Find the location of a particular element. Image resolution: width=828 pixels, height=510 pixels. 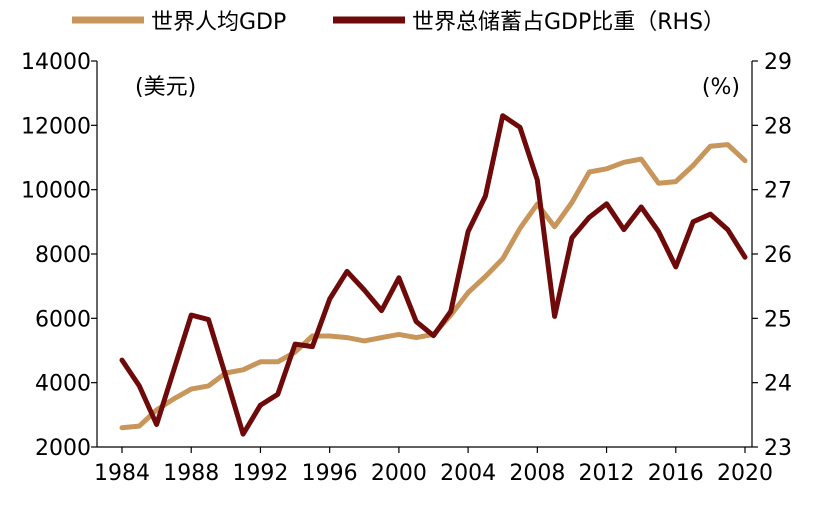

left-tick-label: 2000 is located at coordinates (63, 448).